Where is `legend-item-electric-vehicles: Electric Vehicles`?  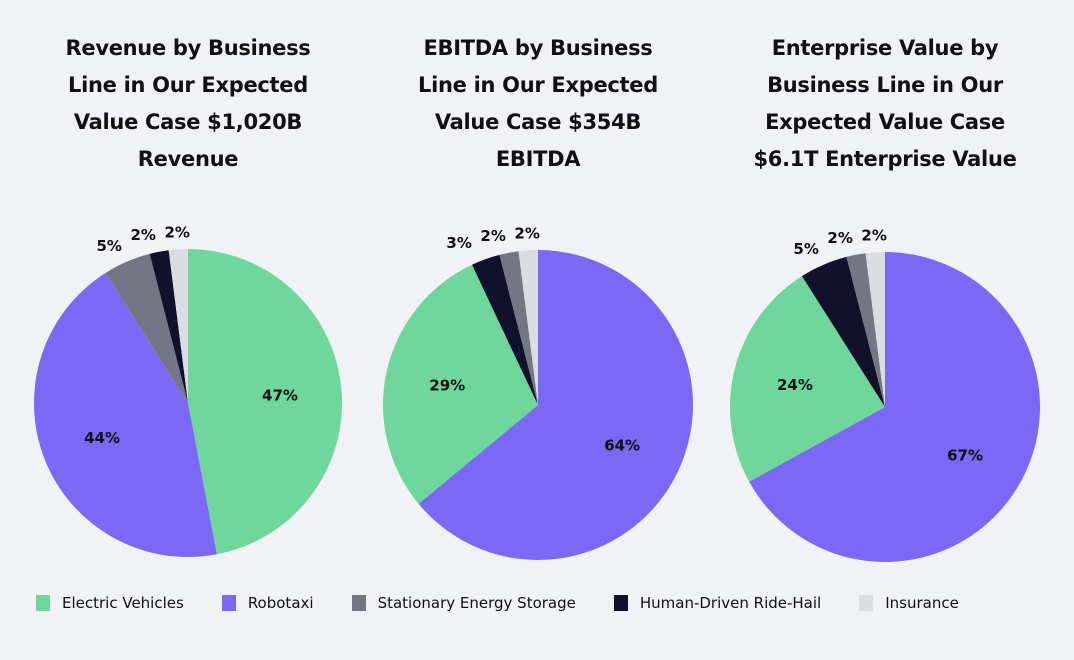
legend-item-electric-vehicles: Electric Vehicles is located at coordinates (110, 603).